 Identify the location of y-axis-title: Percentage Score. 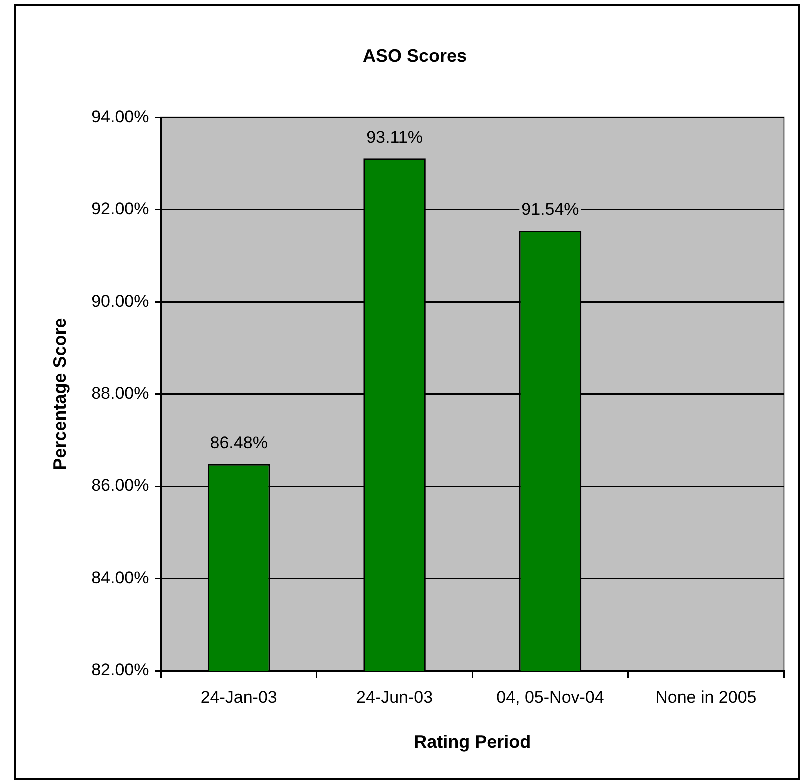
(60, 394).